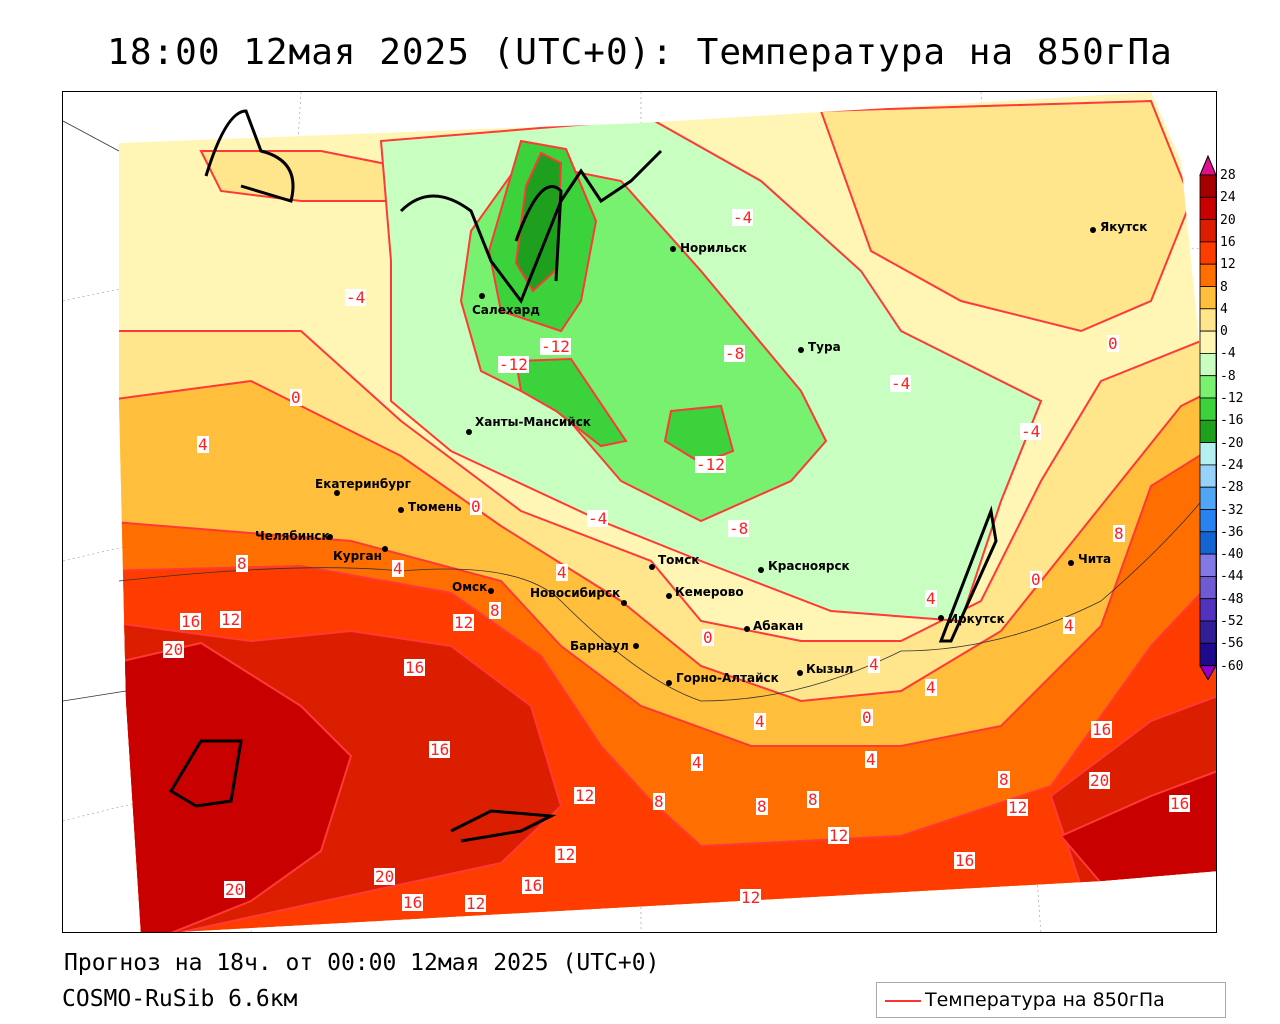 Image resolution: width=1280 pixels, height=1024 pixels. Describe the element at coordinates (1228, 242) in the screenshot. I see `colorbar-tick-label: 16` at that location.